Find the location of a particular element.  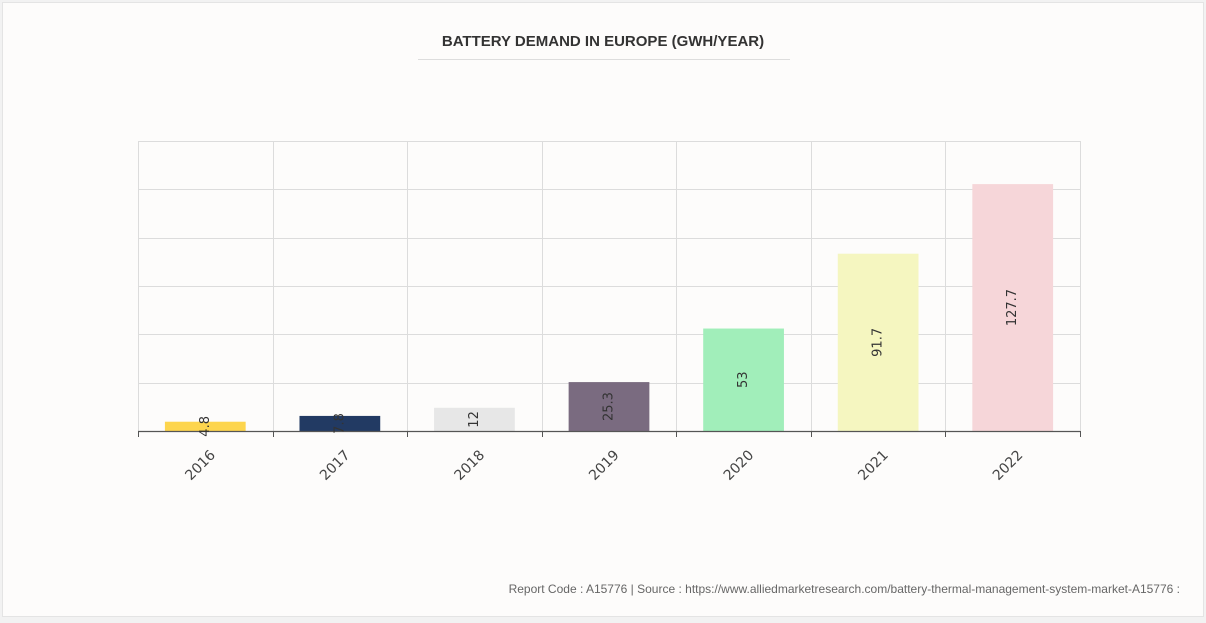

bar-2017 is located at coordinates (340, 423).